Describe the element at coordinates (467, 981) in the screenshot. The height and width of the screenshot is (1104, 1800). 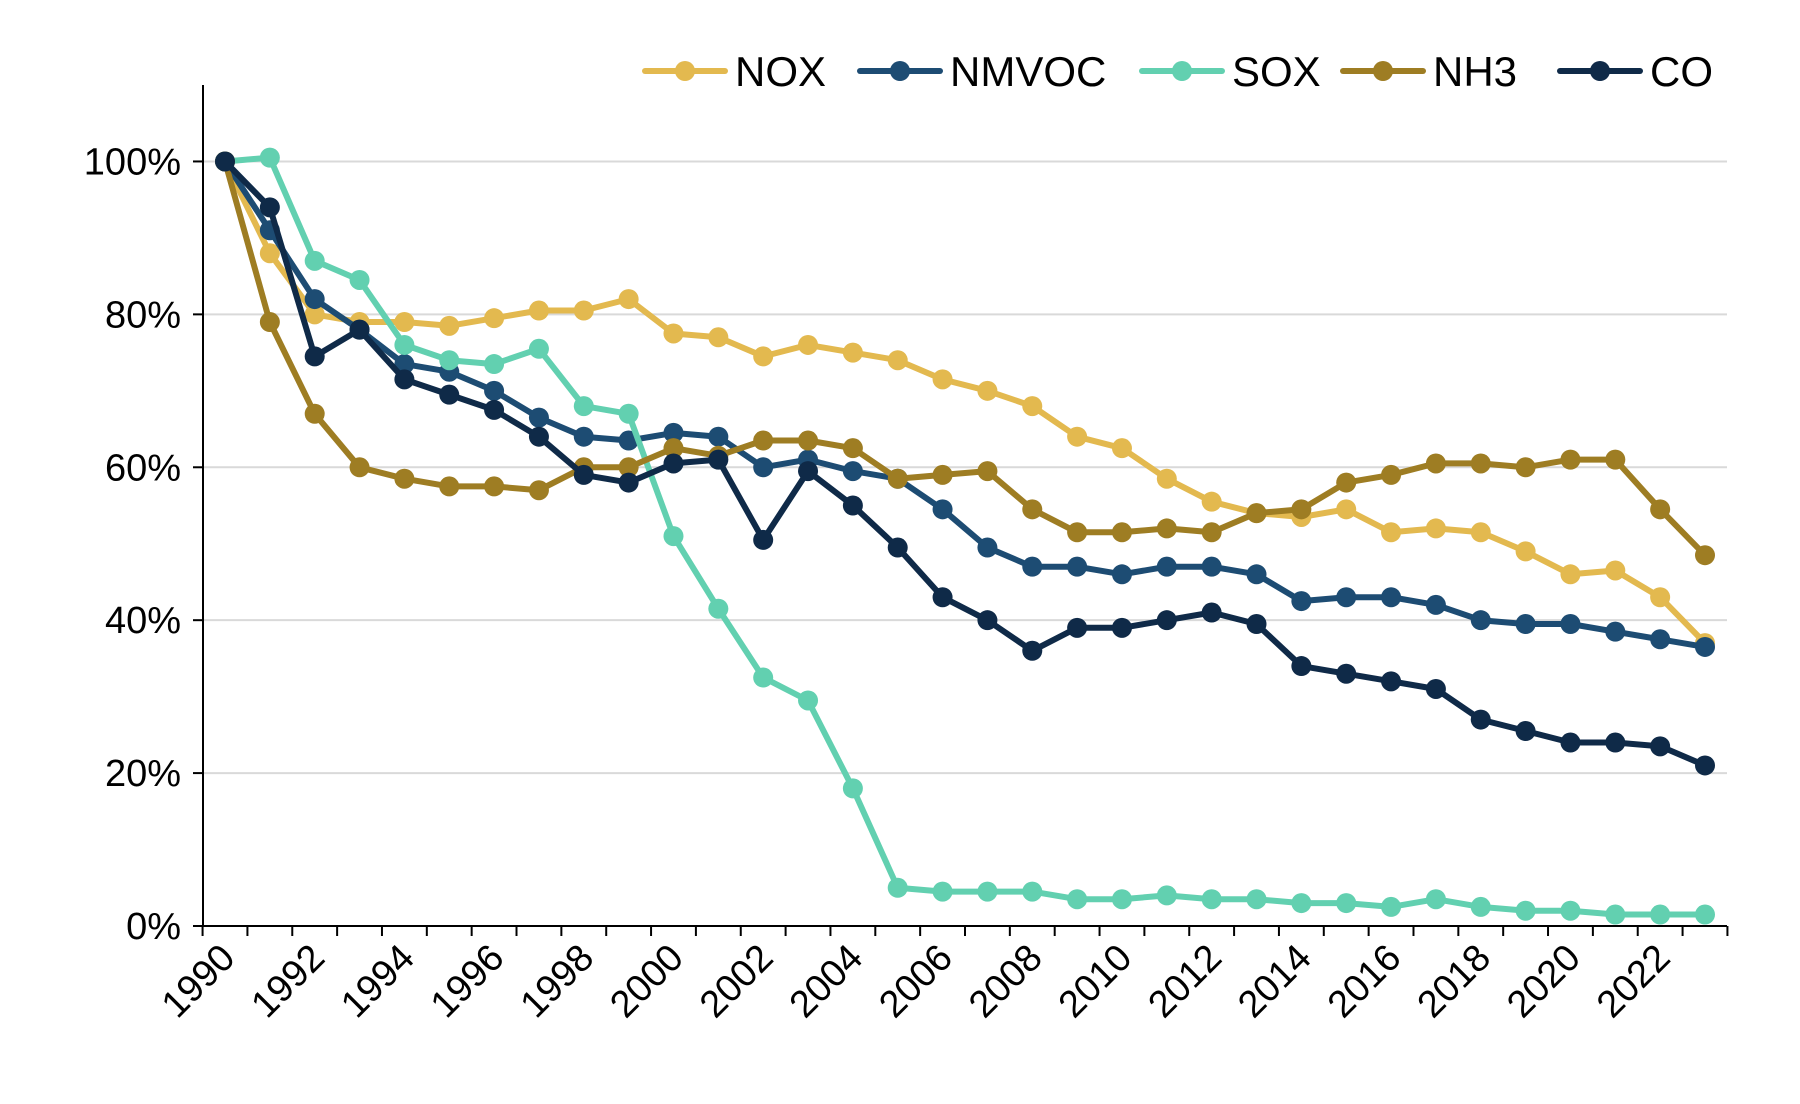
I see `x-tick-label: 1996` at that location.